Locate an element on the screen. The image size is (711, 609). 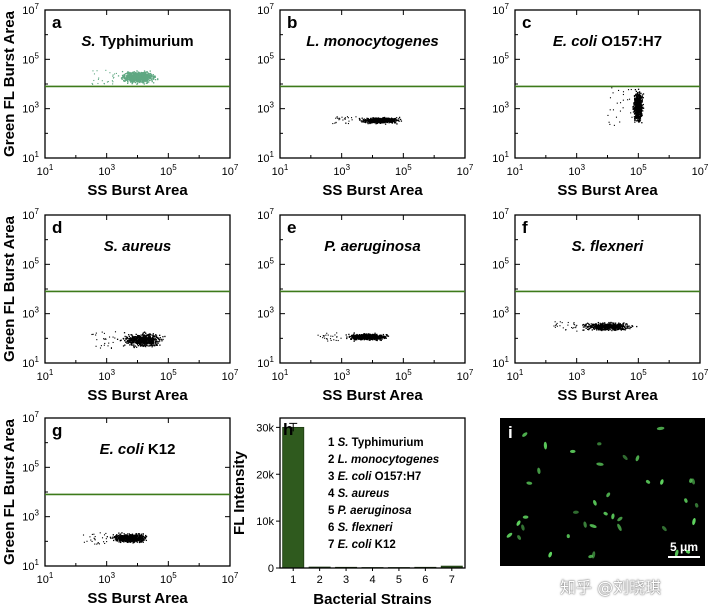
tick-exponent: 7 is located at coordinates (272, 6).